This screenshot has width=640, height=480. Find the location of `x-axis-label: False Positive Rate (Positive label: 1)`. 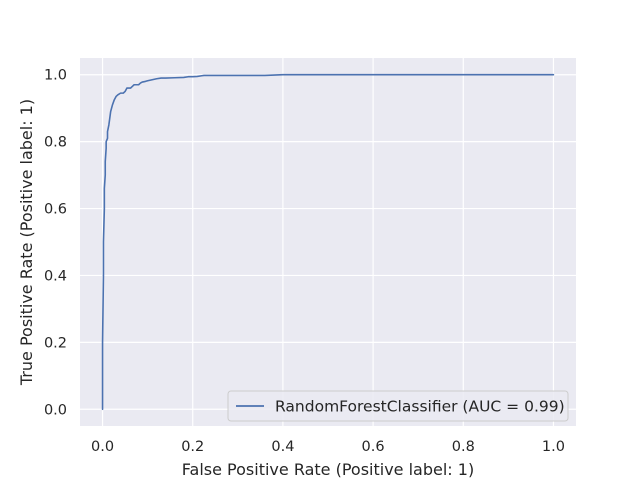

x-axis-label: False Positive Rate (Positive label: 1) is located at coordinates (328, 469).